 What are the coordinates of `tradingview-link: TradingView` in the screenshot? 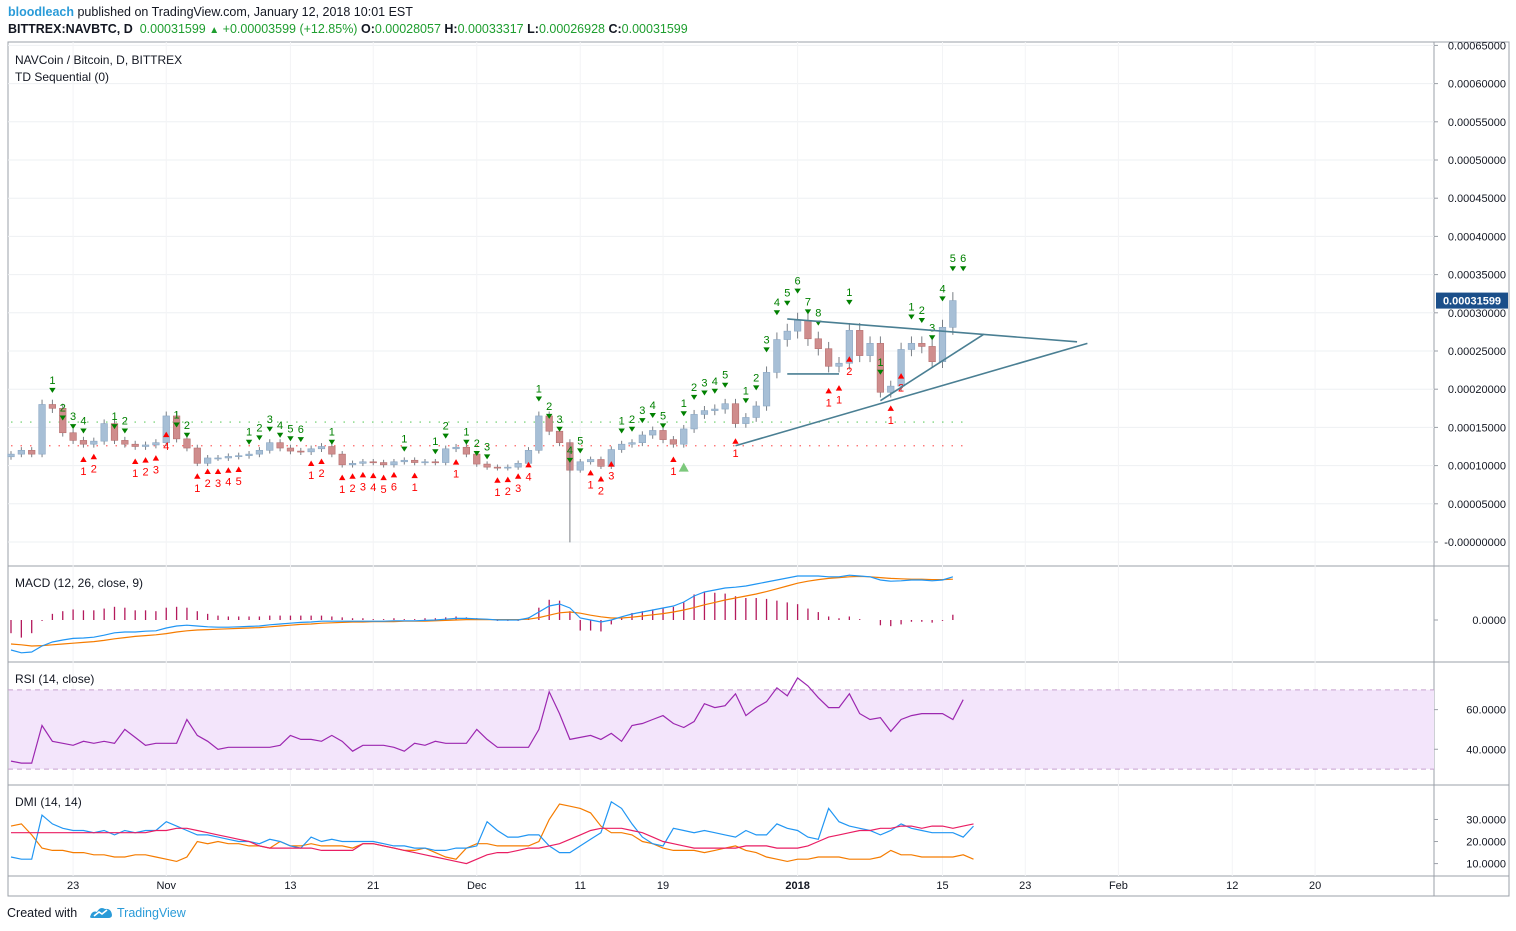 It's located at (151, 913).